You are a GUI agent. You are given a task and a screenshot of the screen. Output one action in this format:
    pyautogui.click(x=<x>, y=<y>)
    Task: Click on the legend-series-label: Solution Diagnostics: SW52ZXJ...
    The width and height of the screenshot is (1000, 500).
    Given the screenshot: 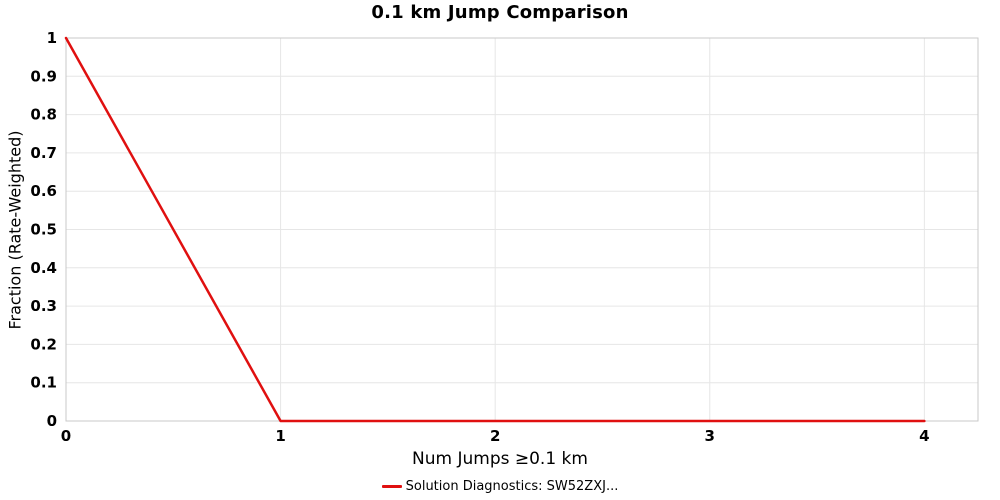 What is the action you would take?
    pyautogui.click(x=512, y=486)
    